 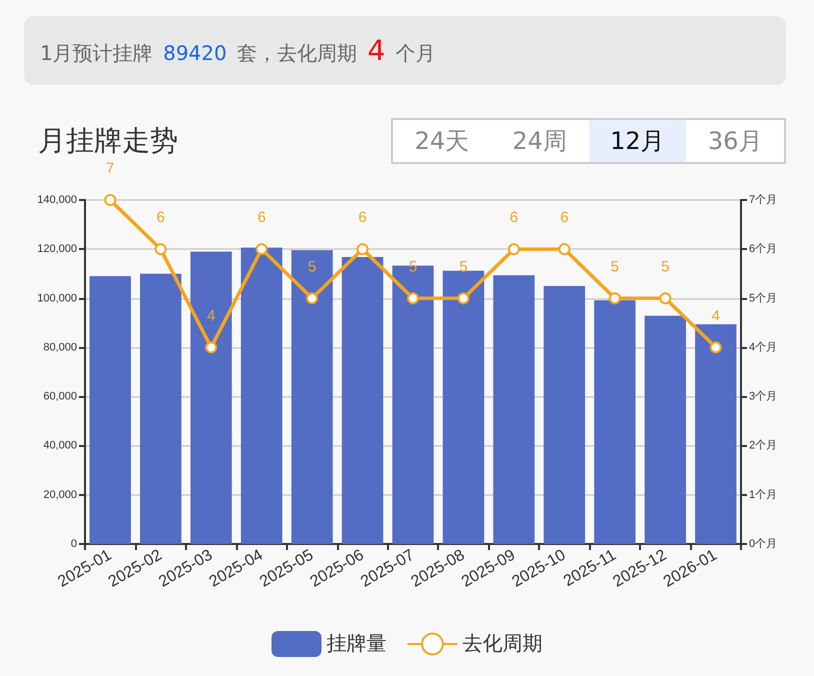 What do you see at coordinates (637, 141) in the screenshot?
I see `text: 12月` at bounding box center [637, 141].